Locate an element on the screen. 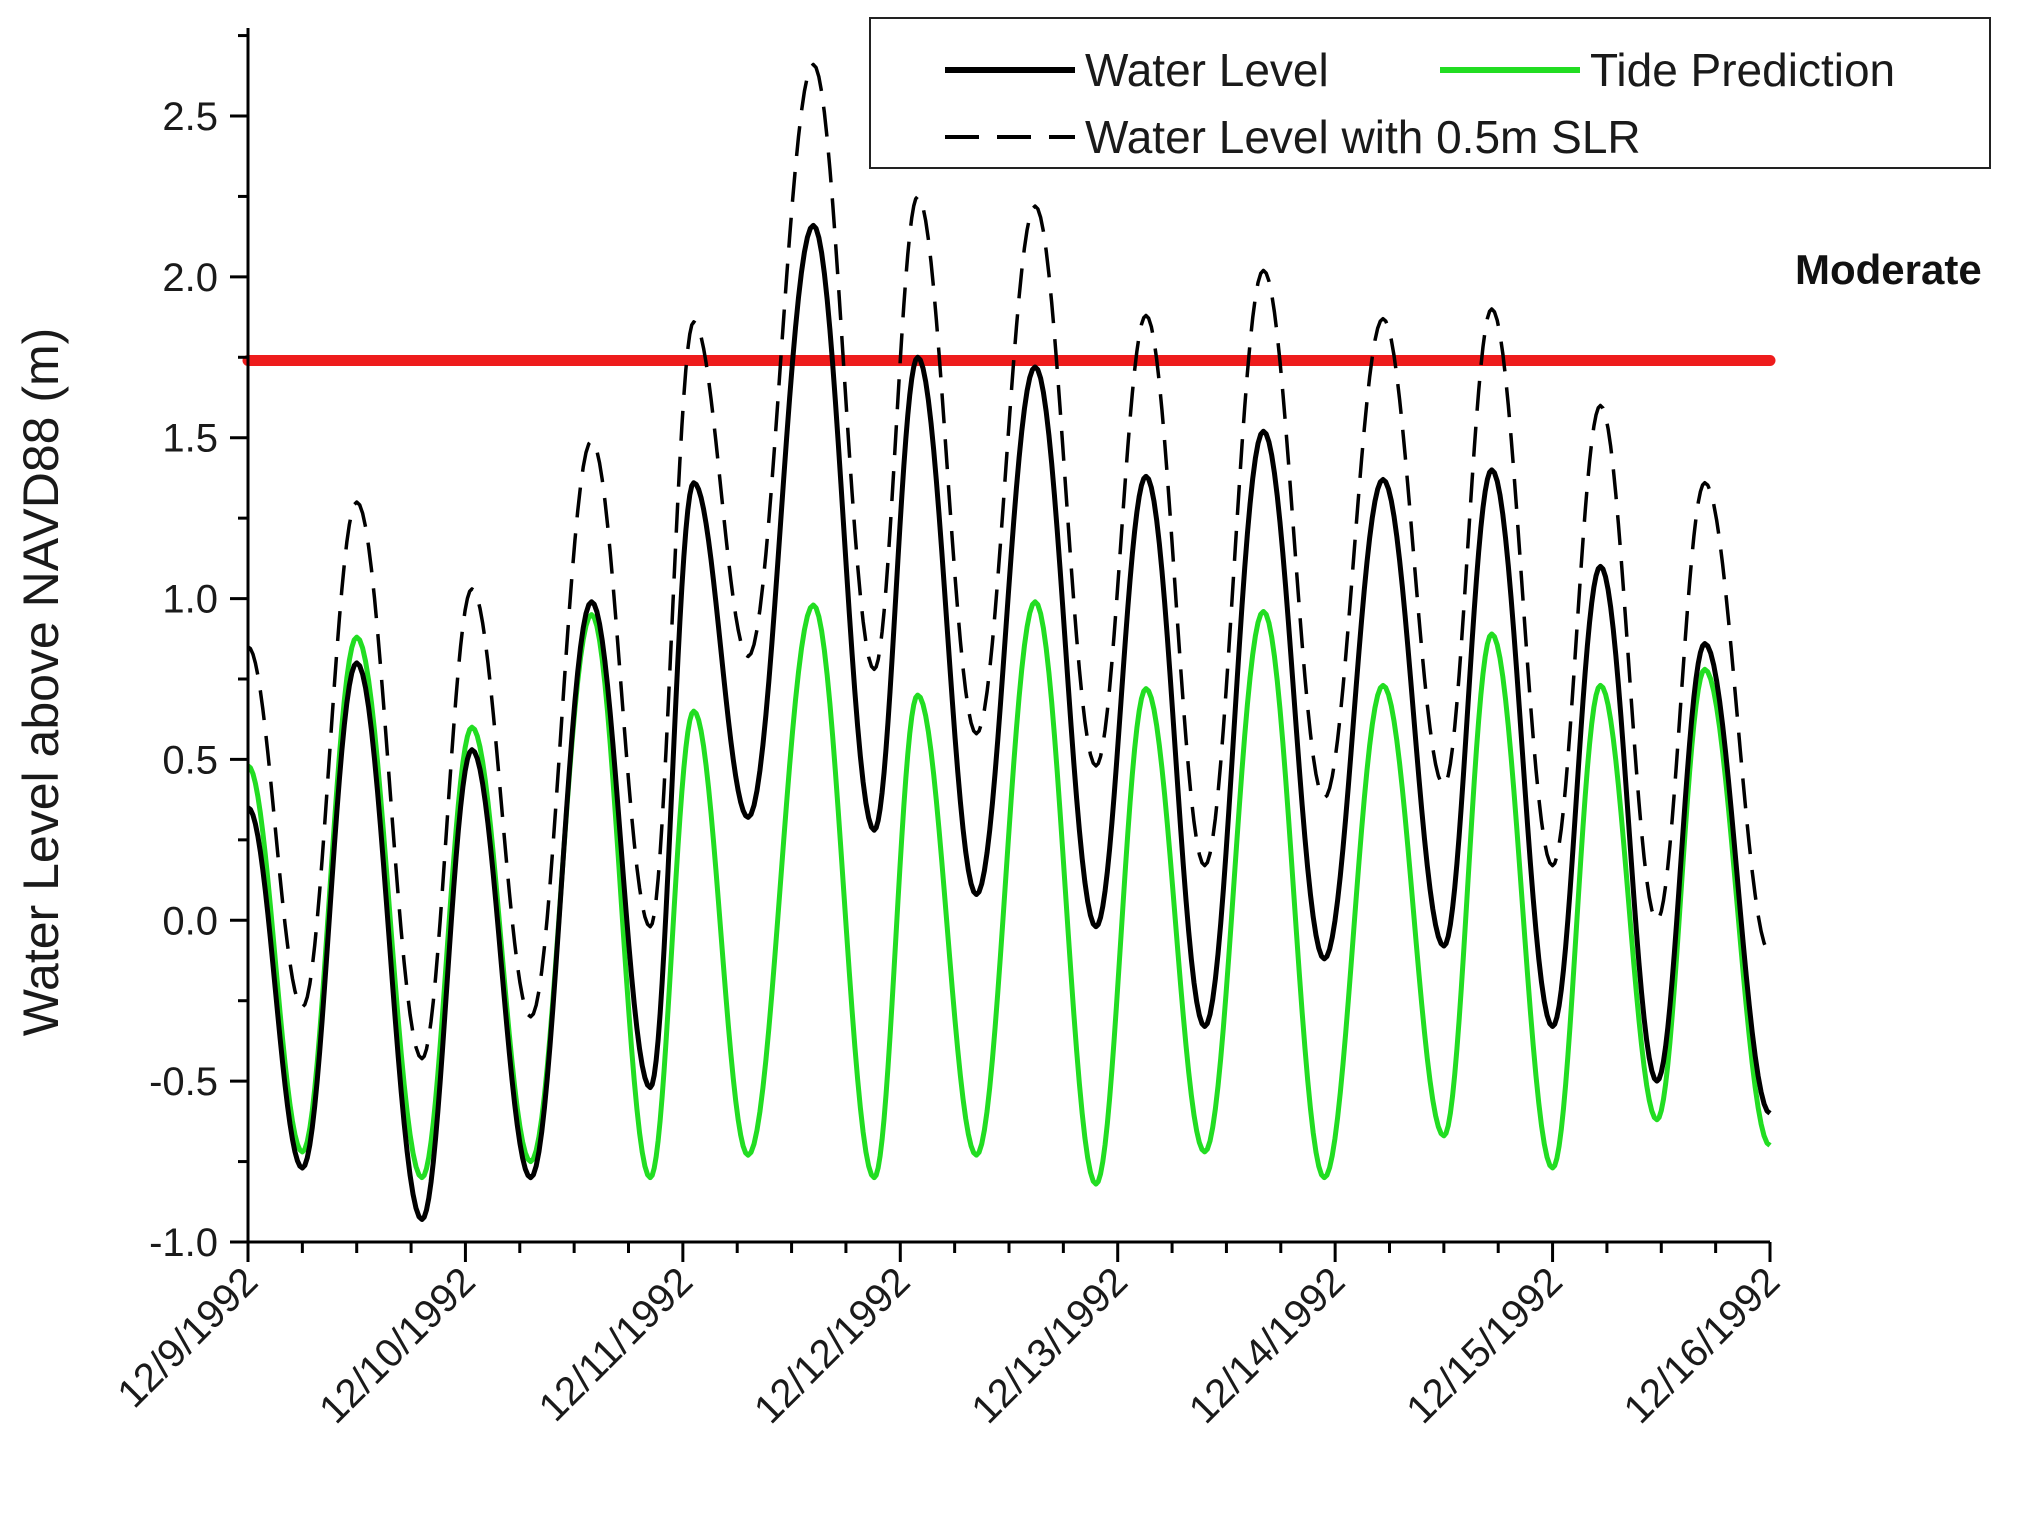 The width and height of the screenshot is (2033, 1527). x-tick-label: 12/15/1992 is located at coordinates (1484, 1345).